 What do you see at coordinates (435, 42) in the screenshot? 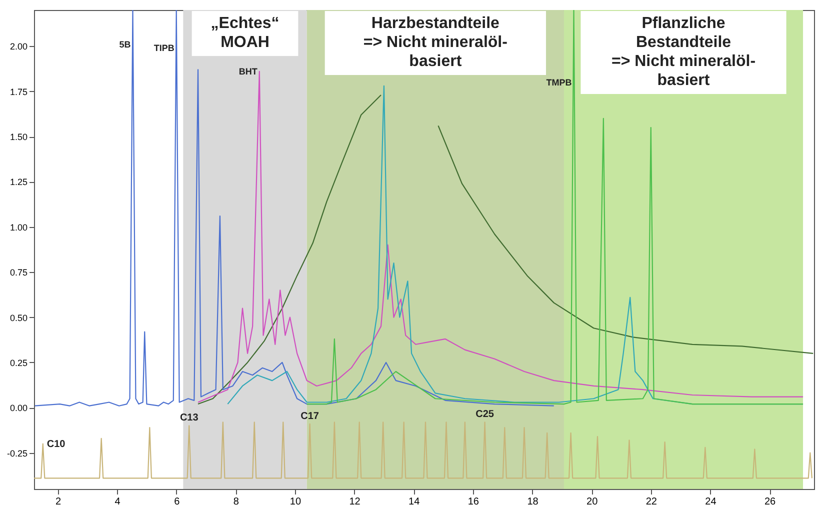
I see `band-label: Harzbestandteile => Nicht mineralöl- basiert` at bounding box center [435, 42].